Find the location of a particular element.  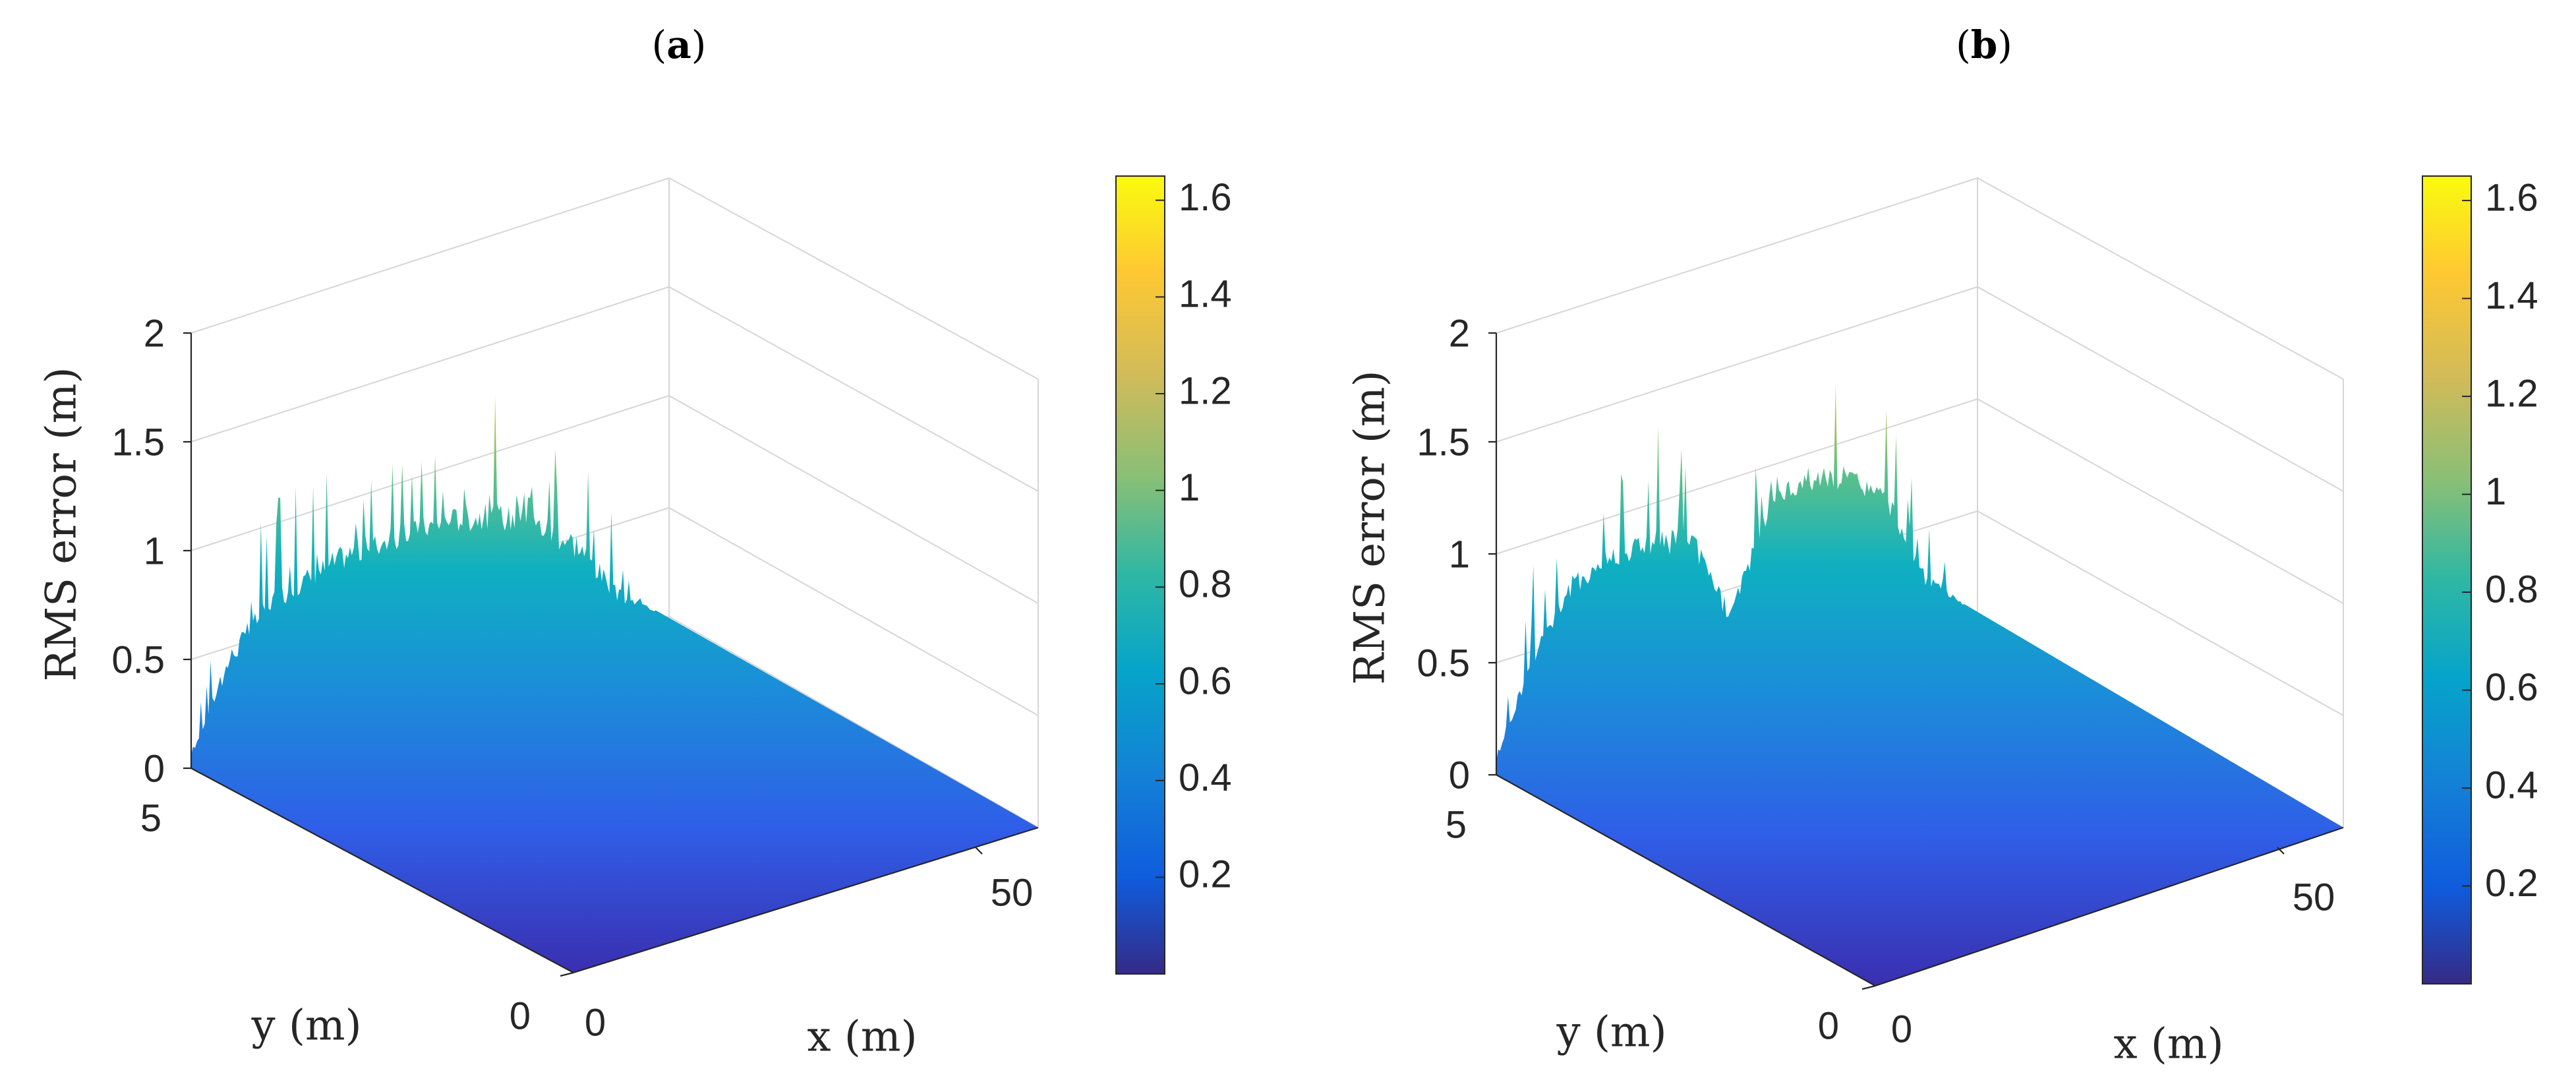

panel-a-z-label: RMS error (m) is located at coordinates (62, 524).